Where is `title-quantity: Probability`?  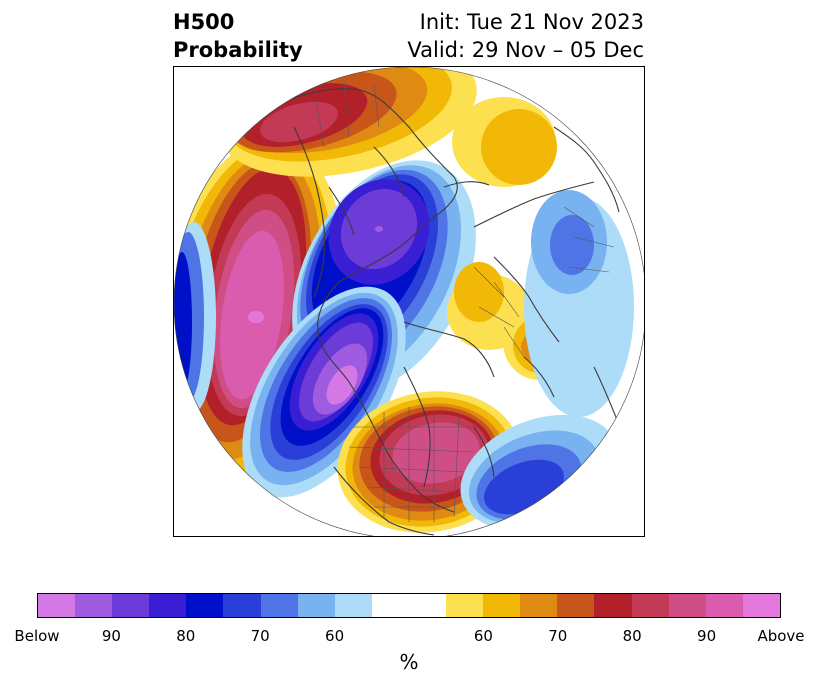 title-quantity: Probability is located at coordinates (238, 50).